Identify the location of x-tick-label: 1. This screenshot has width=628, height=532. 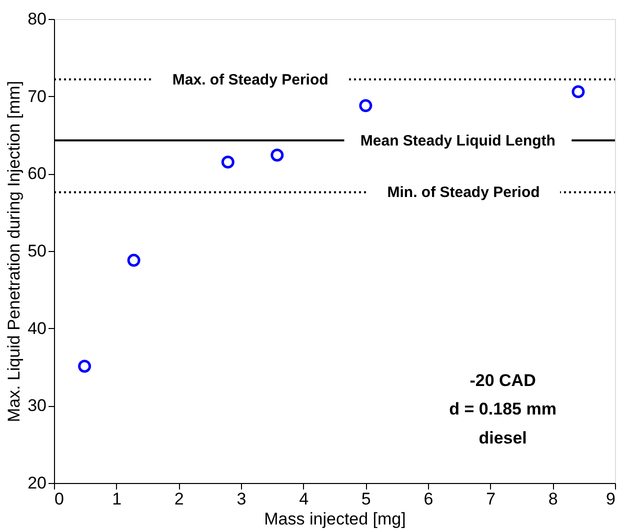
(117, 499).